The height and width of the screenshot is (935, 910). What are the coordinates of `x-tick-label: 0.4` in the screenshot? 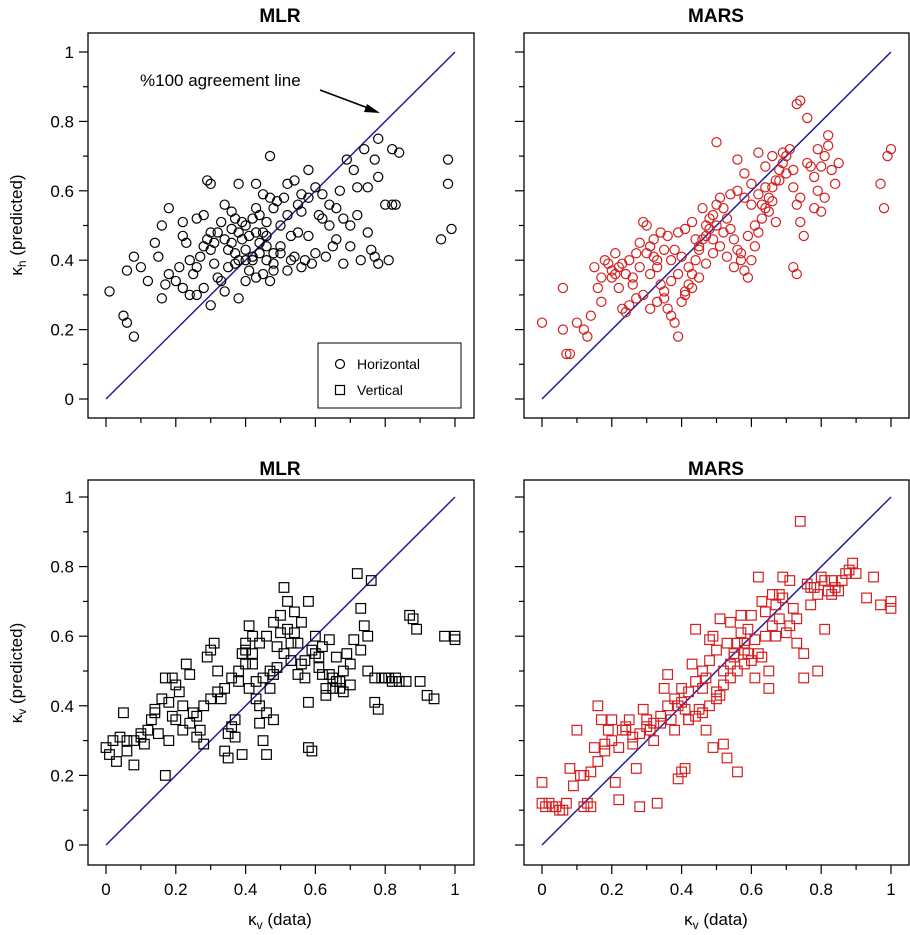 It's located at (246, 889).